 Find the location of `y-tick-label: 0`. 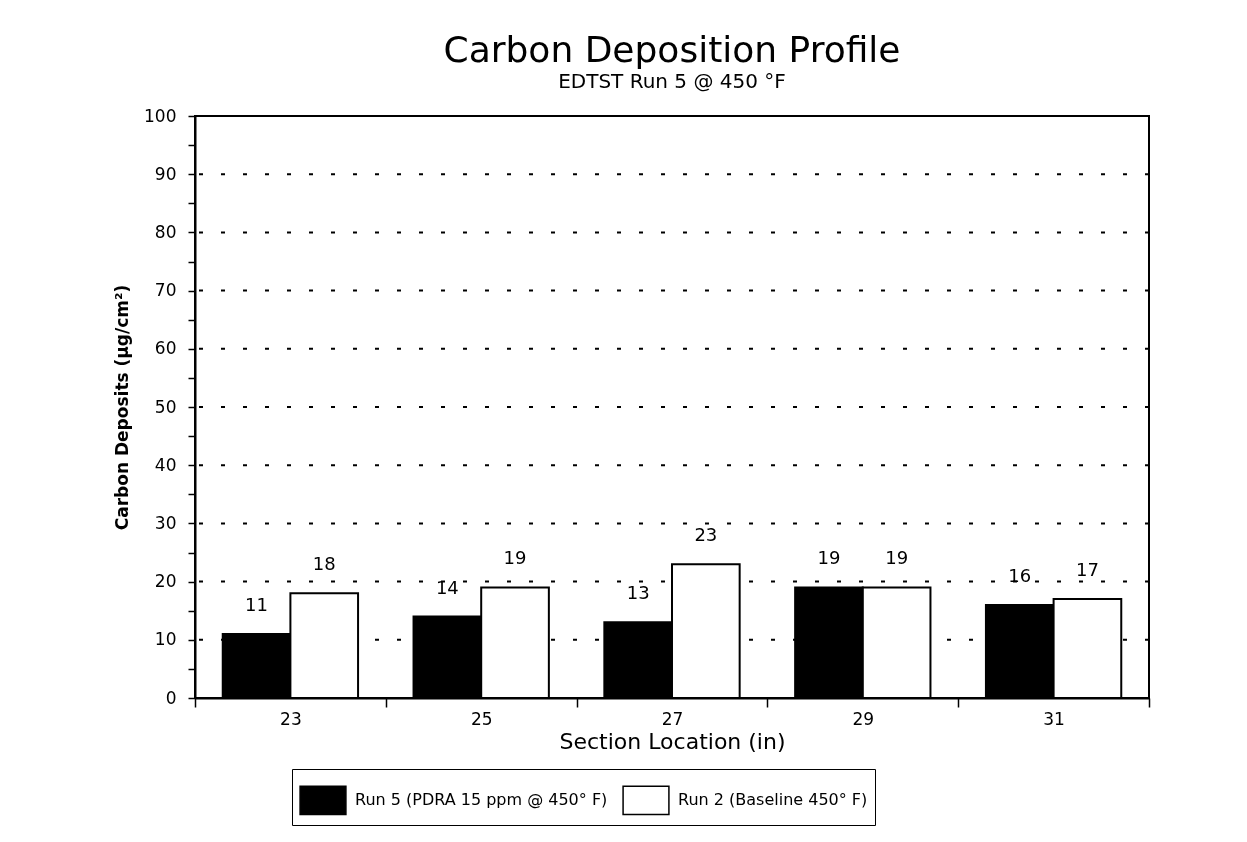

y-tick-label: 0 is located at coordinates (171, 697).